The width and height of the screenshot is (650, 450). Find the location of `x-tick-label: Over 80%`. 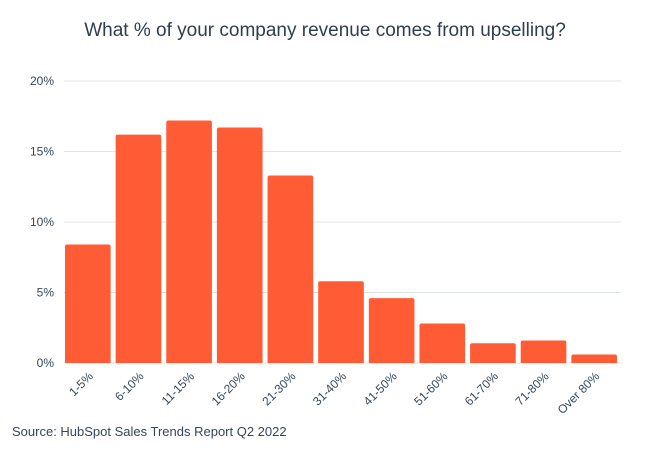

x-tick-label: Over 80% is located at coordinates (579, 393).